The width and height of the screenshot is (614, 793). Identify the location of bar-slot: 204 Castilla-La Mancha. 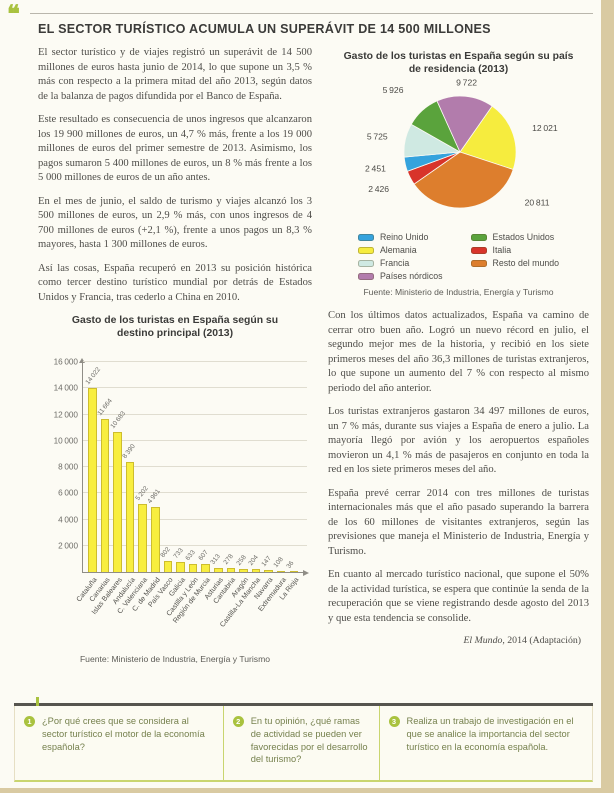
(241, 495).